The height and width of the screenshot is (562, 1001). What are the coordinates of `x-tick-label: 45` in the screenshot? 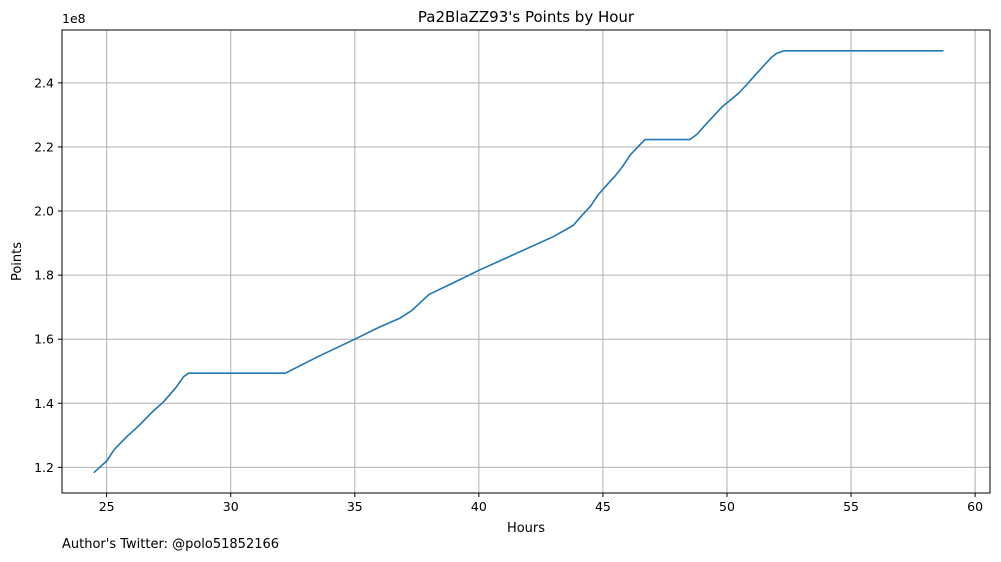 It's located at (603, 506).